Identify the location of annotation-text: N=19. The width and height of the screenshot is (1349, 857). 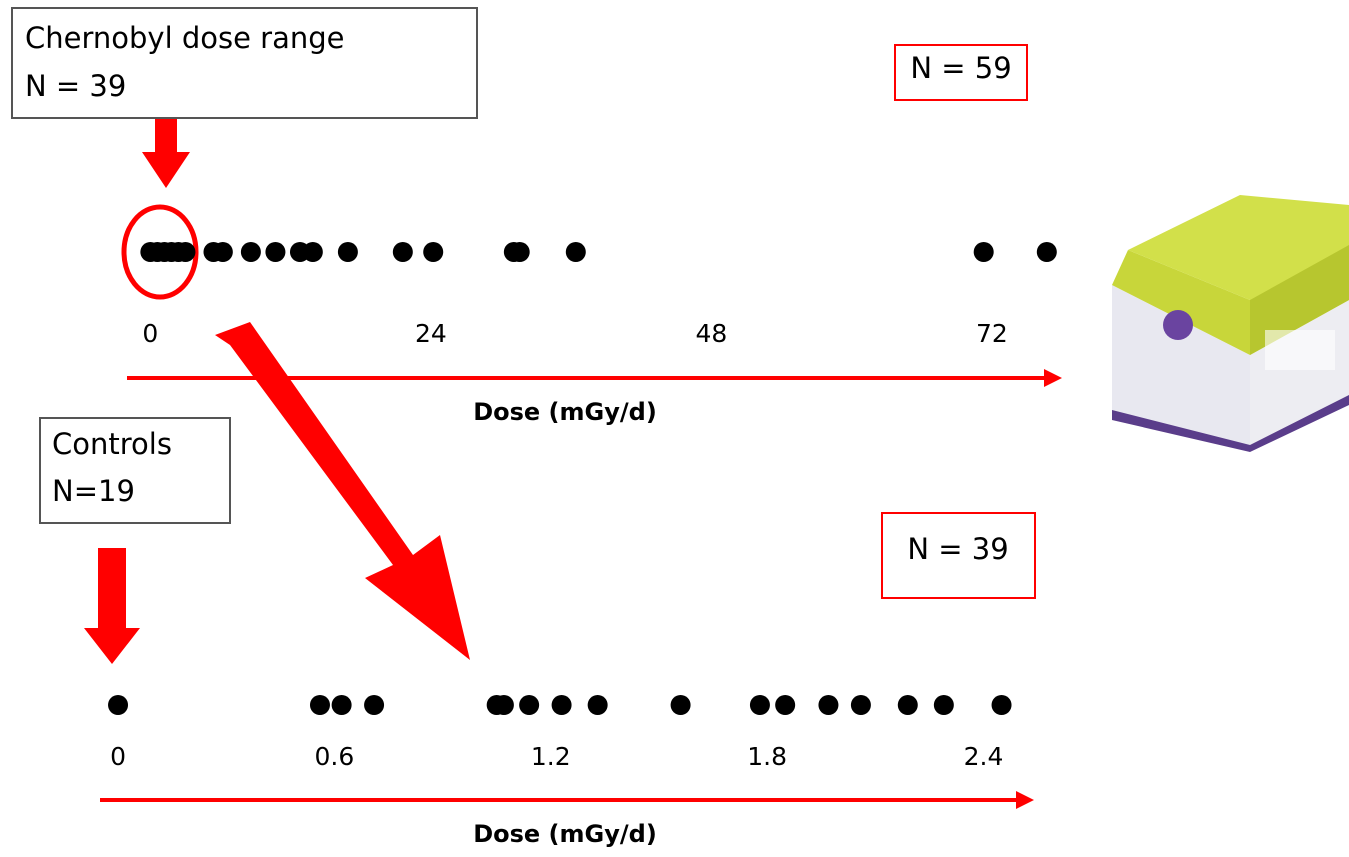
(93, 491).